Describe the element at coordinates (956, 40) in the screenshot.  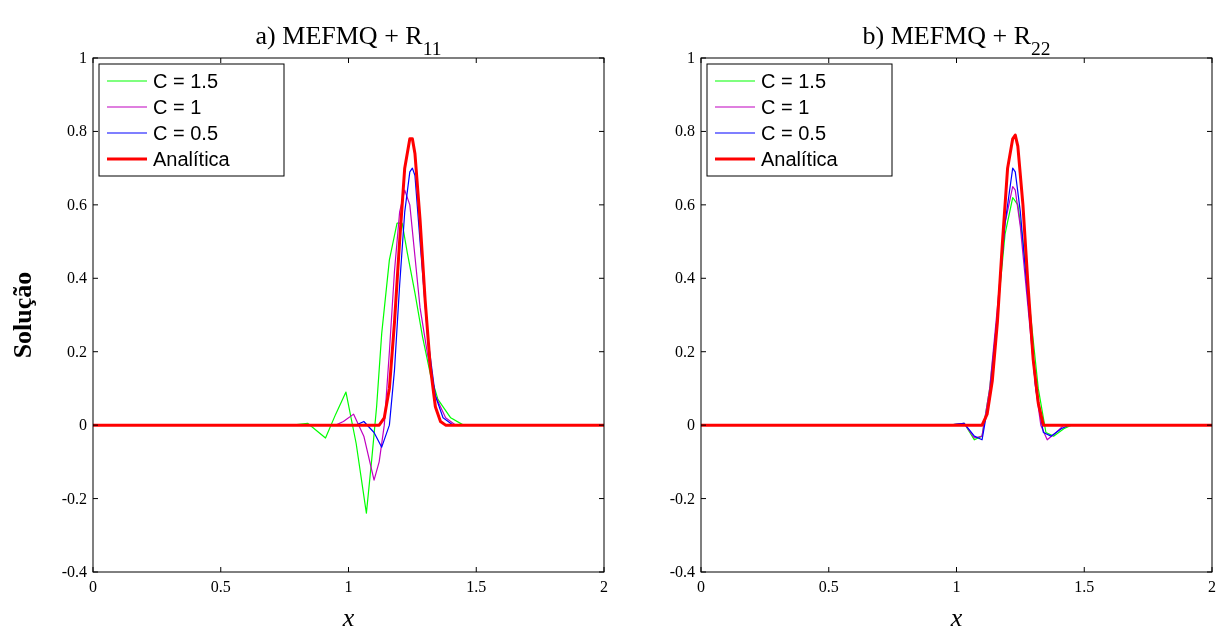
I see `chart-title: b) MEFMQ + R$_{22}$` at that location.